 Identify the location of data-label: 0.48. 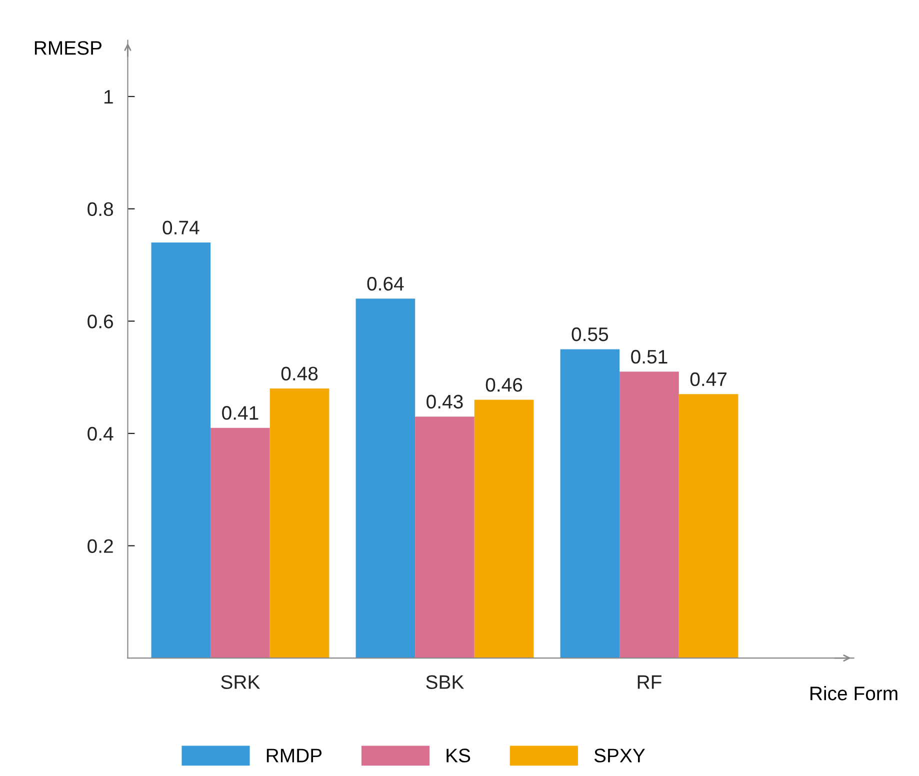
(299, 373).